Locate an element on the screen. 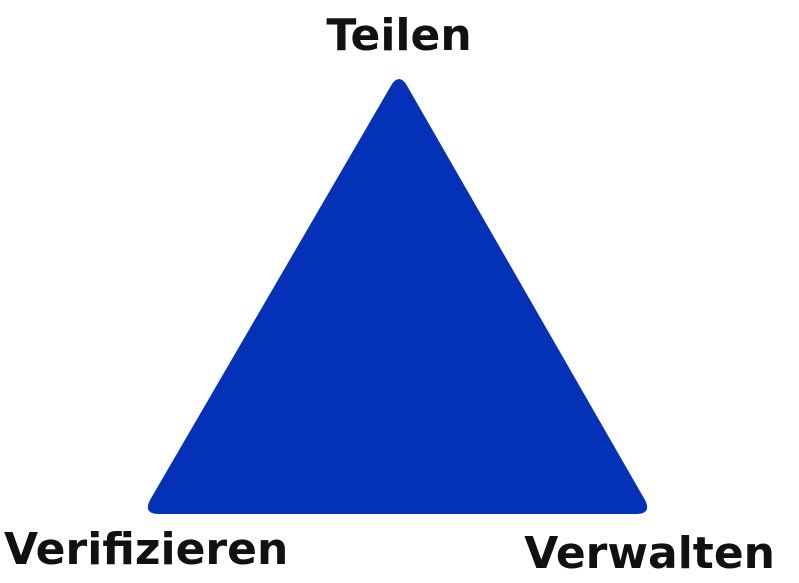 The height and width of the screenshot is (583, 799). vertex-label-bottom-left: Verifizieren is located at coordinates (146, 549).